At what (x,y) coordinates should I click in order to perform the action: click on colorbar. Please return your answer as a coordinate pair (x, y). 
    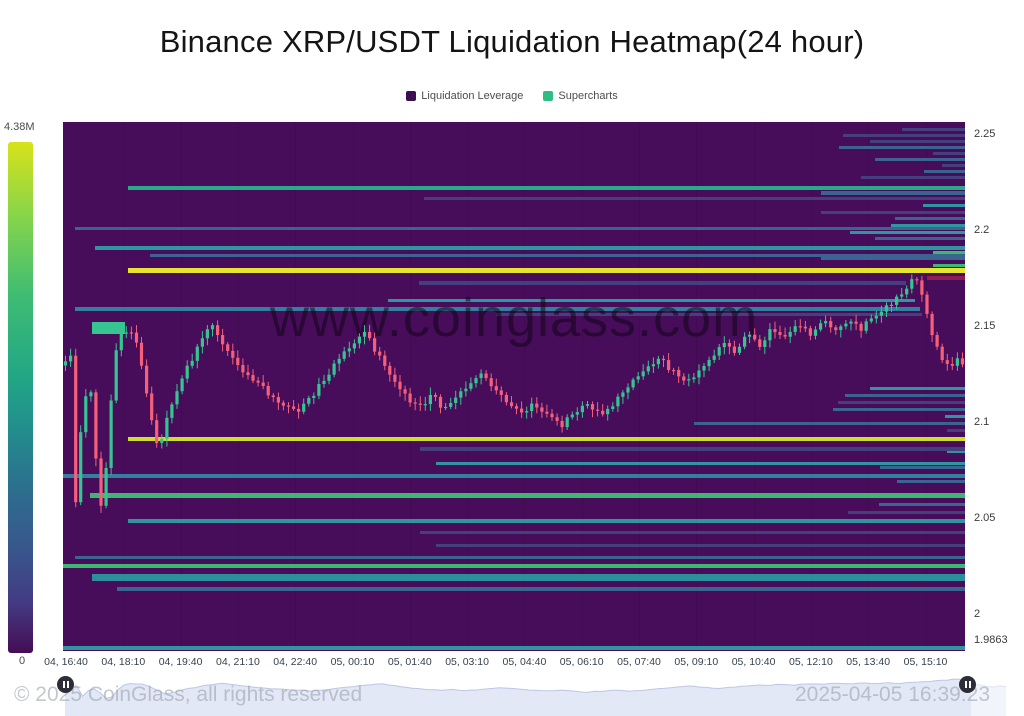
    Looking at the image, I should click on (20, 397).